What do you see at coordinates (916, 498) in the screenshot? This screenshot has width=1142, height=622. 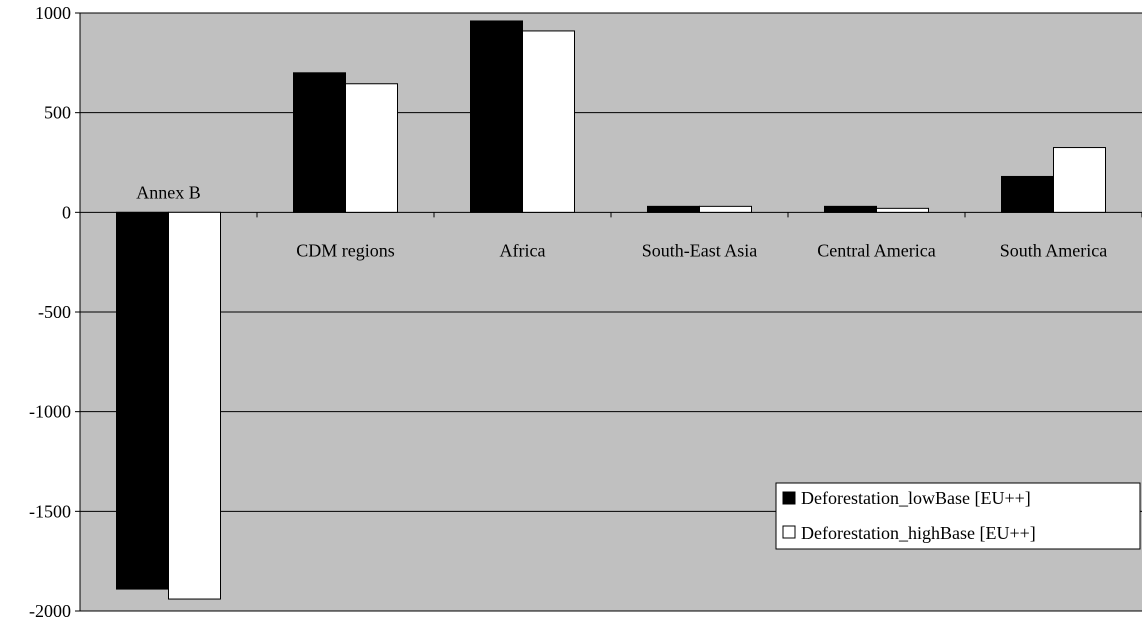 I see `legend-label-low: Deforestation_lowBase [EU++]` at bounding box center [916, 498].